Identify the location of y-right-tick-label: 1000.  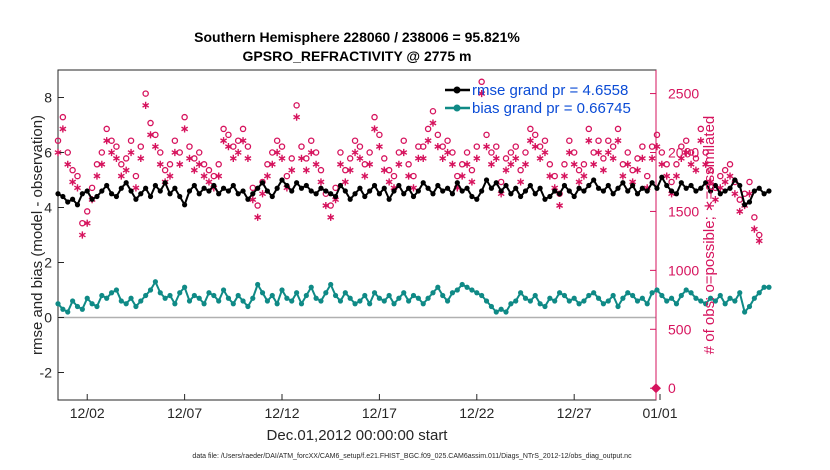
(683, 270).